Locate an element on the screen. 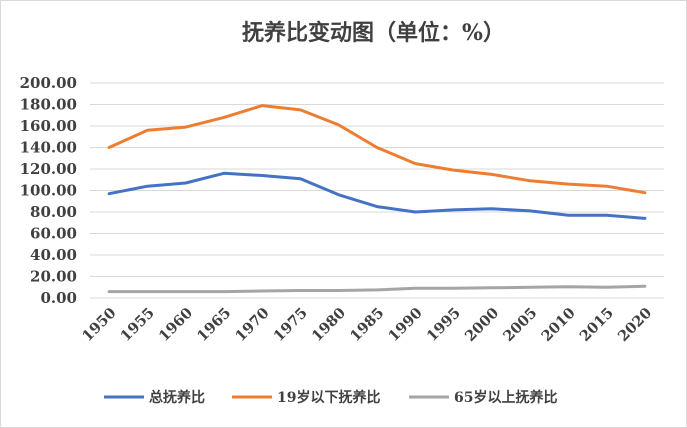 The width and height of the screenshot is (687, 428). y-tick-label: 80.00 is located at coordinates (53, 212).